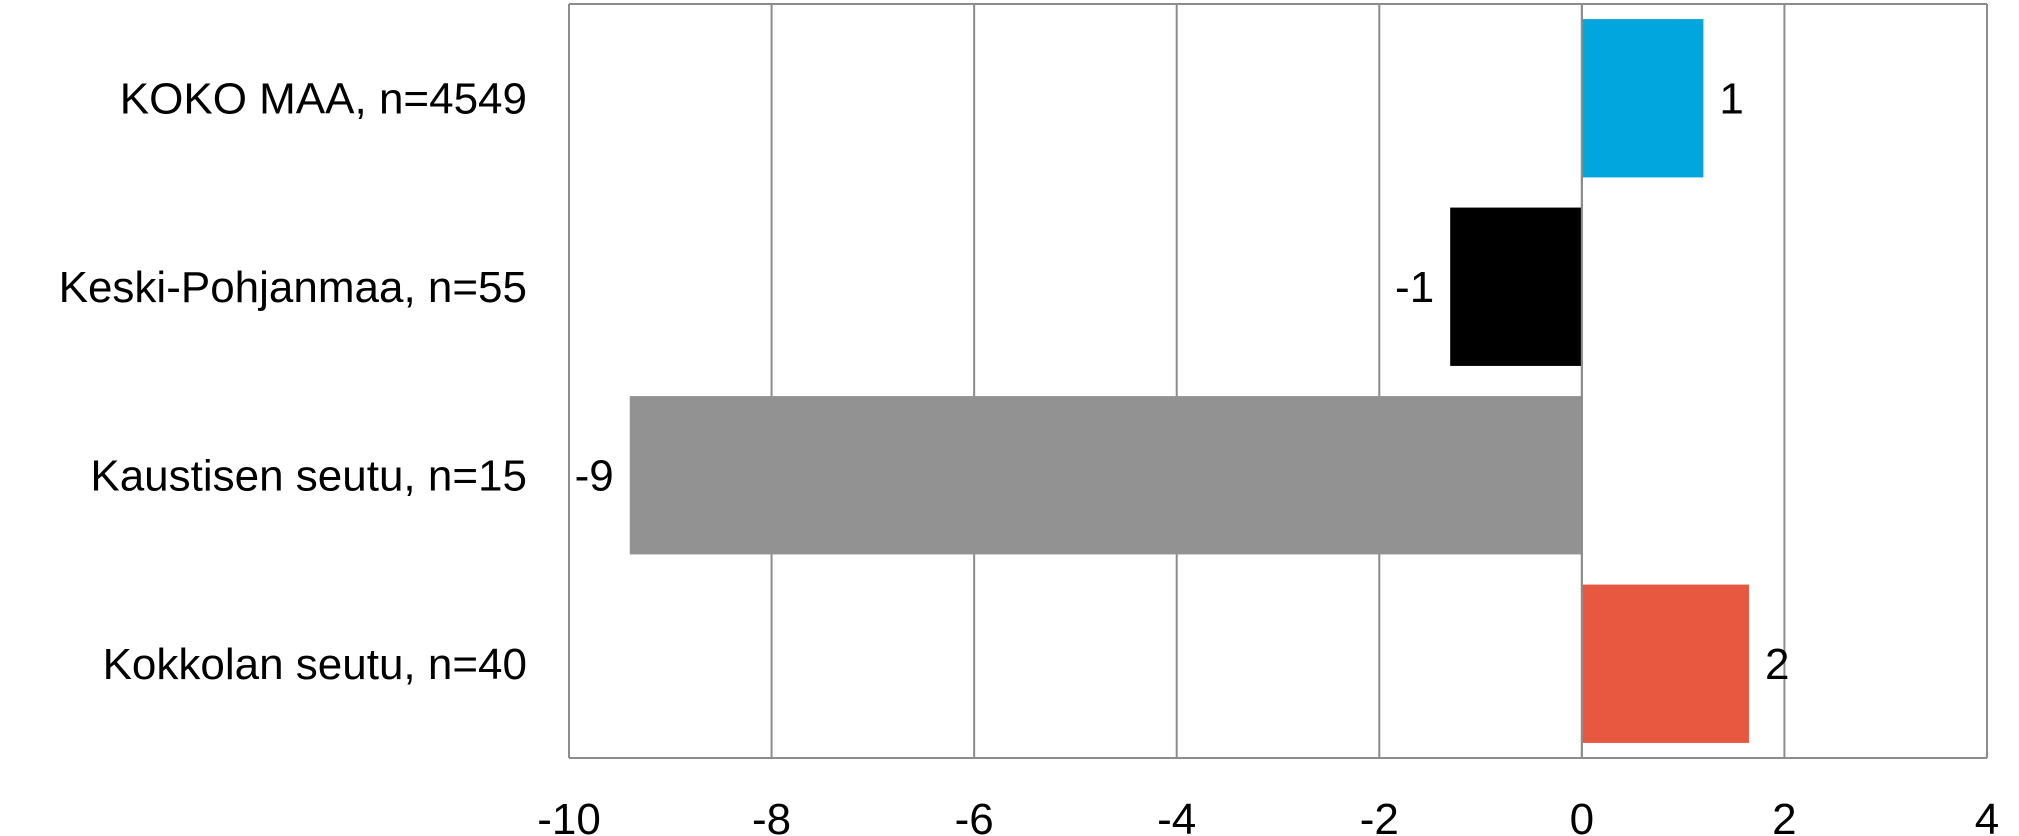 This screenshot has width=2019, height=836. What do you see at coordinates (1784, 815) in the screenshot?
I see `x-tick-label-6: 2` at bounding box center [1784, 815].